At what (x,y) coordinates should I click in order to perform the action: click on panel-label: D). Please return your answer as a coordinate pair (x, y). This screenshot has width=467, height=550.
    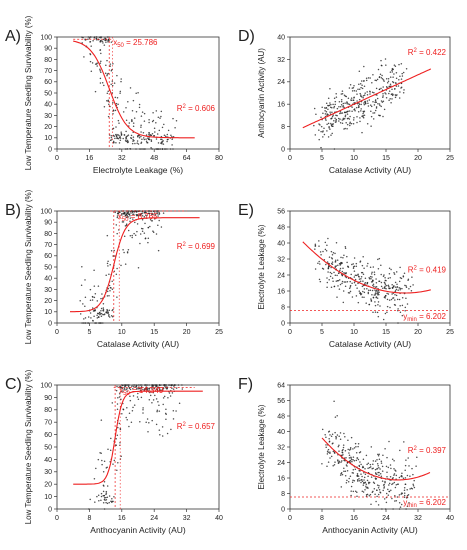
    Looking at the image, I should click on (246, 36).